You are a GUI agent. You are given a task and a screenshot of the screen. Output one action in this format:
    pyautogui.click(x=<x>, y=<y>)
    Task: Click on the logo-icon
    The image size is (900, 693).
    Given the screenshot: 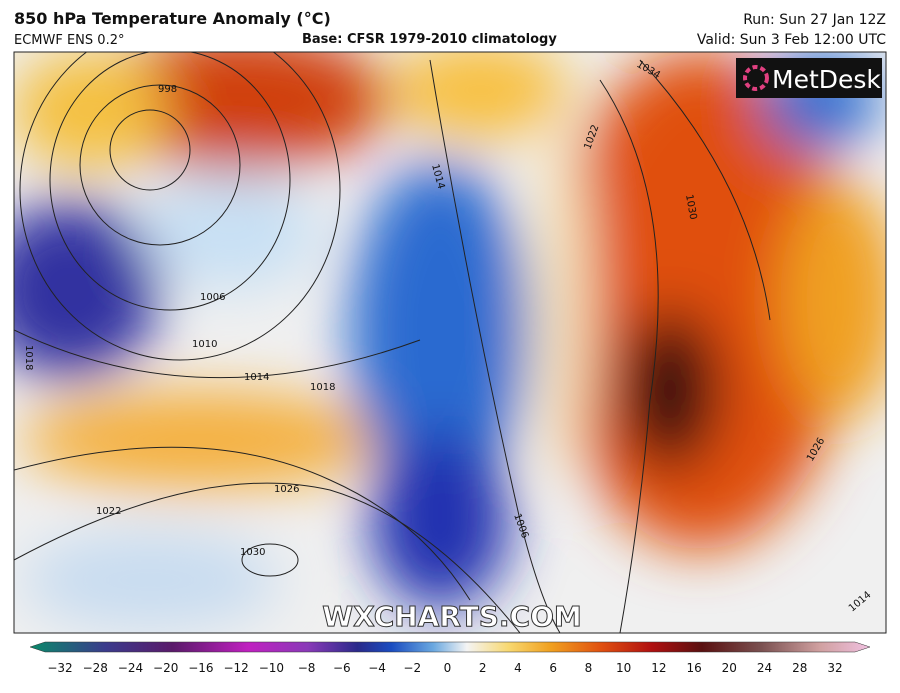 What is the action you would take?
    pyautogui.click(x=756, y=78)
    